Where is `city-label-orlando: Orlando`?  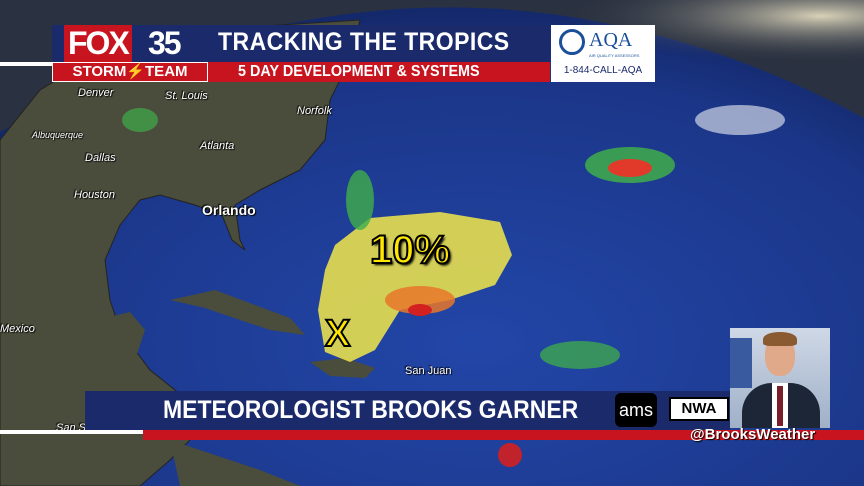 city-label-orlando: Orlando is located at coordinates (229, 210).